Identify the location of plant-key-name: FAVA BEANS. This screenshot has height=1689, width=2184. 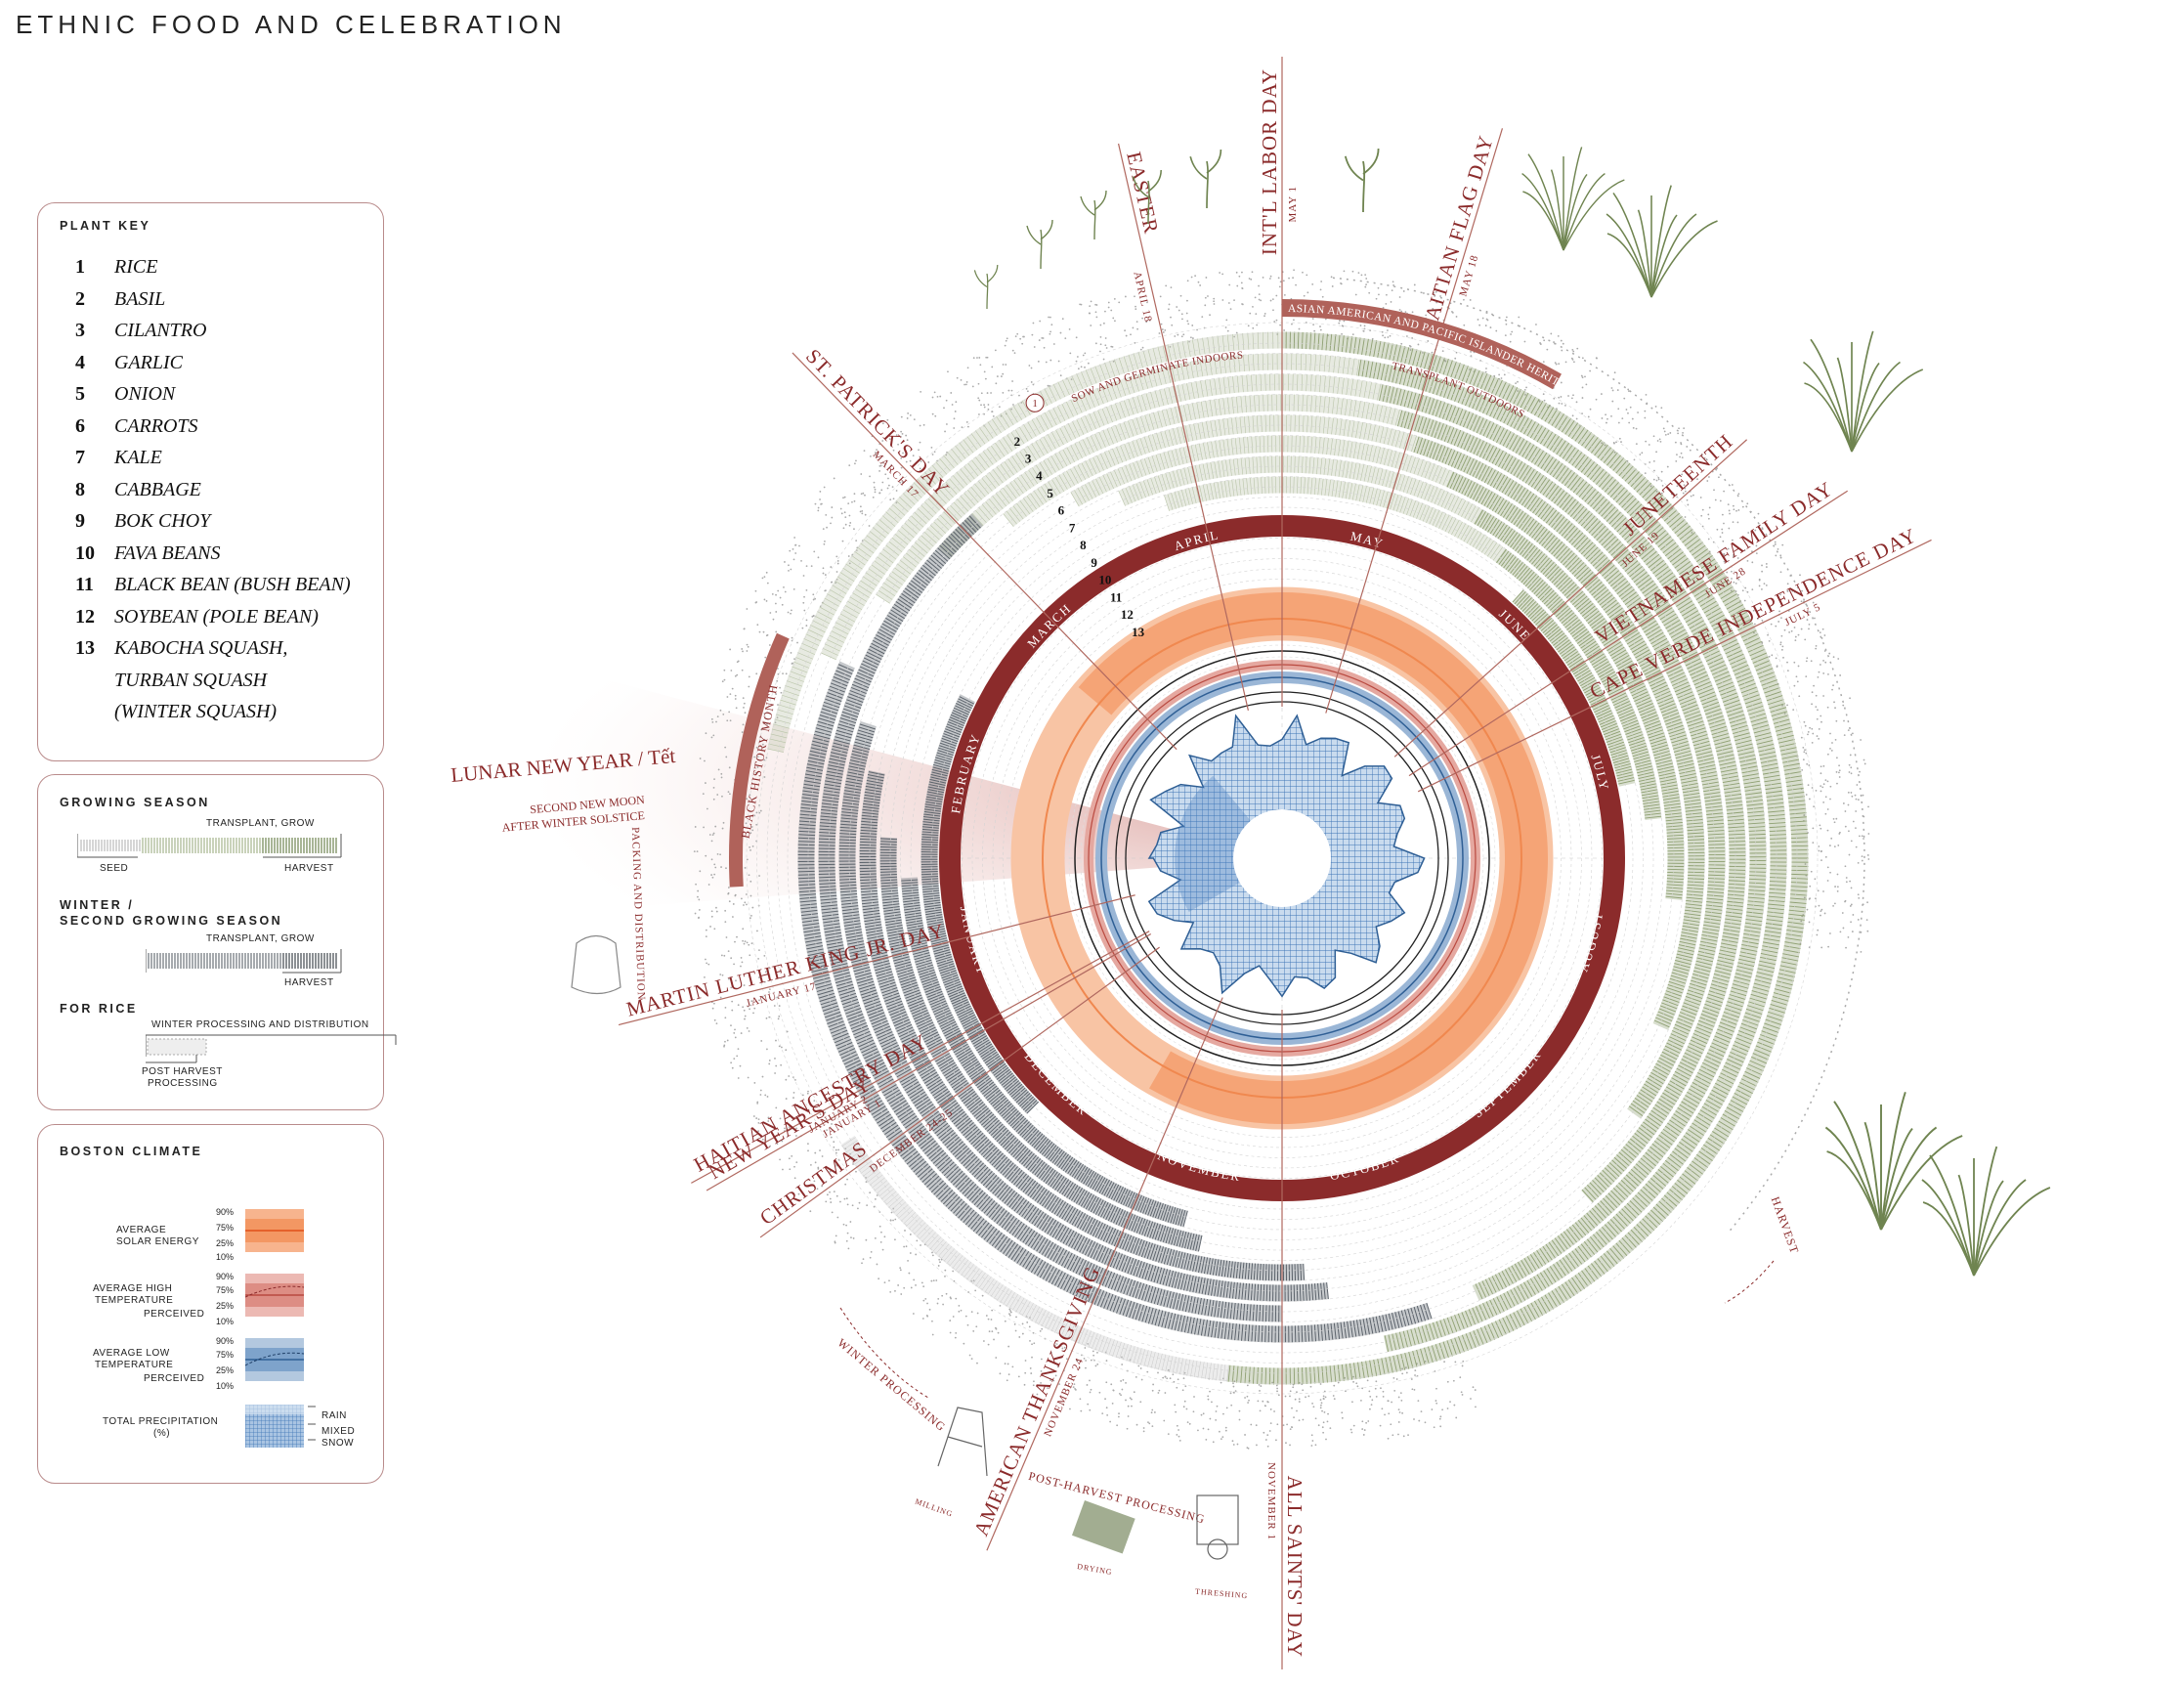
(167, 552).